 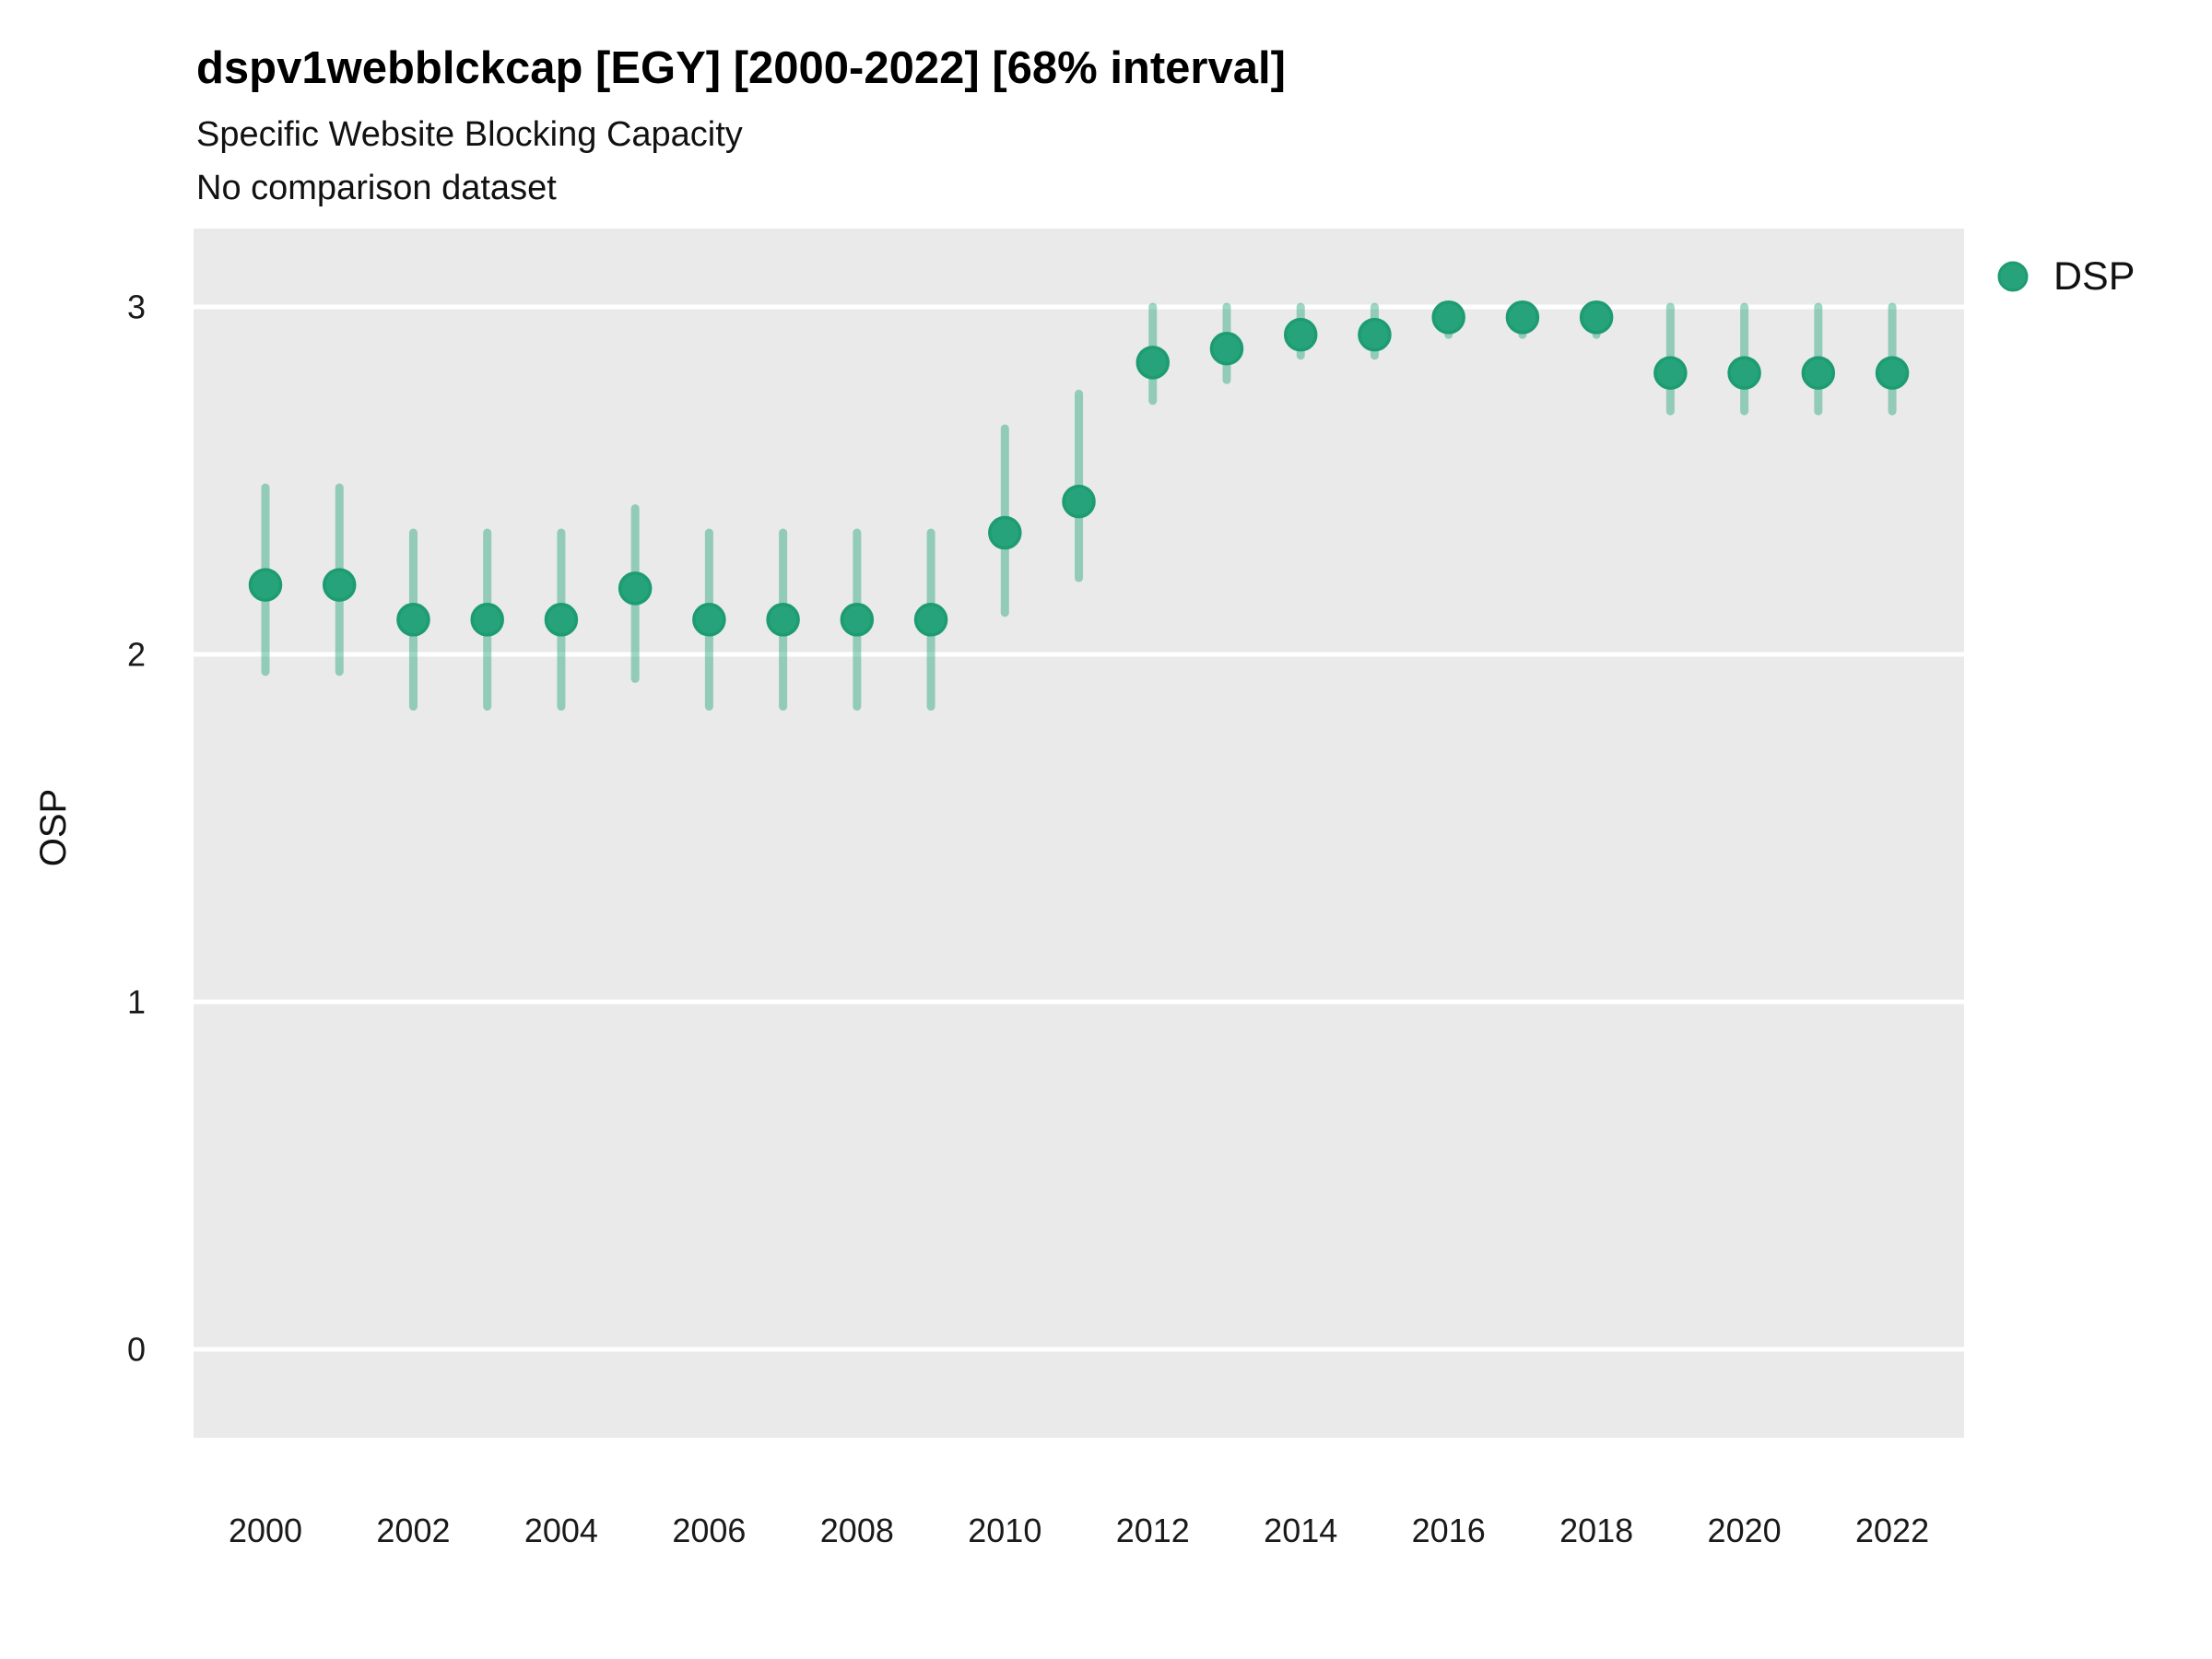 I want to click on x-tick-label-2016: 2016, so click(x=1449, y=1530).